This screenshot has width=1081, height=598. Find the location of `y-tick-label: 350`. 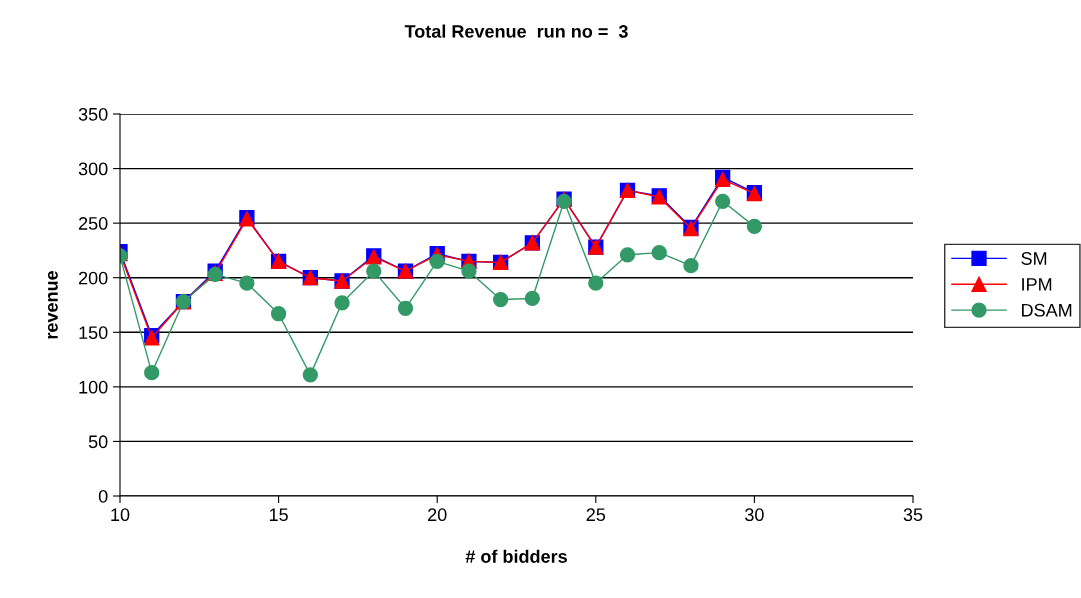

y-tick-label: 350 is located at coordinates (93, 114).